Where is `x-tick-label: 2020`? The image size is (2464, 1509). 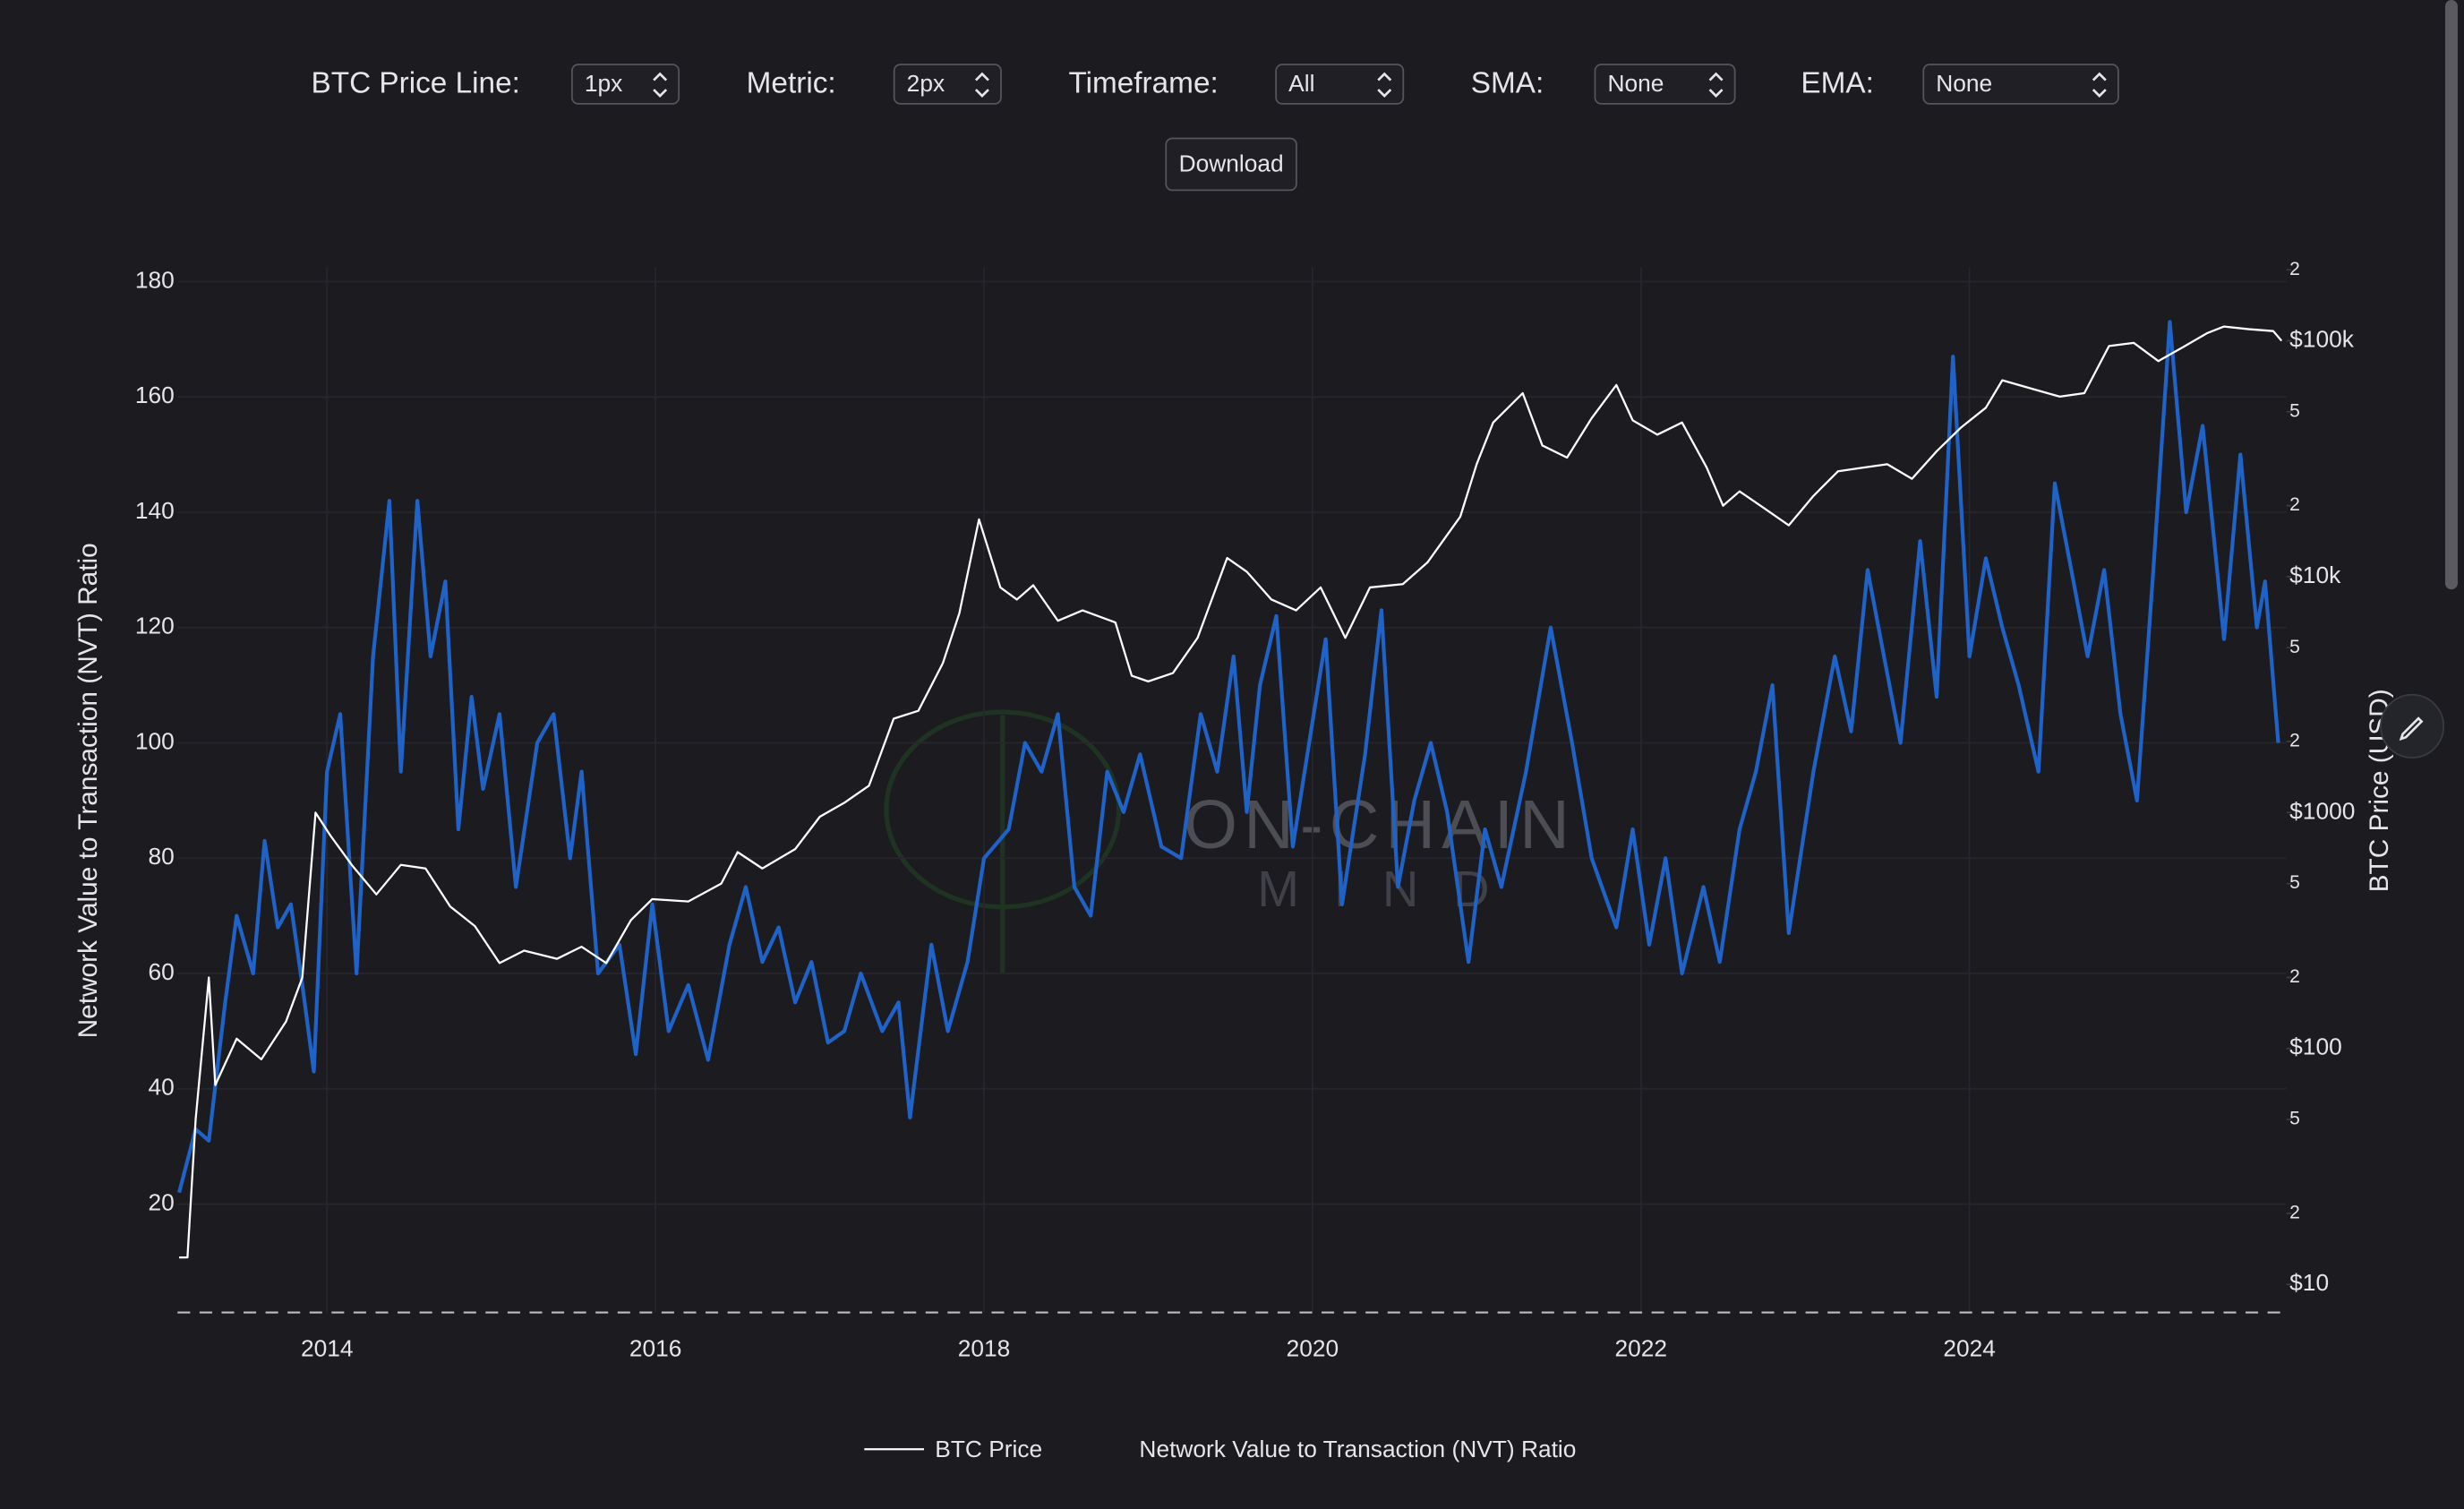 x-tick-label: 2020 is located at coordinates (1313, 1348).